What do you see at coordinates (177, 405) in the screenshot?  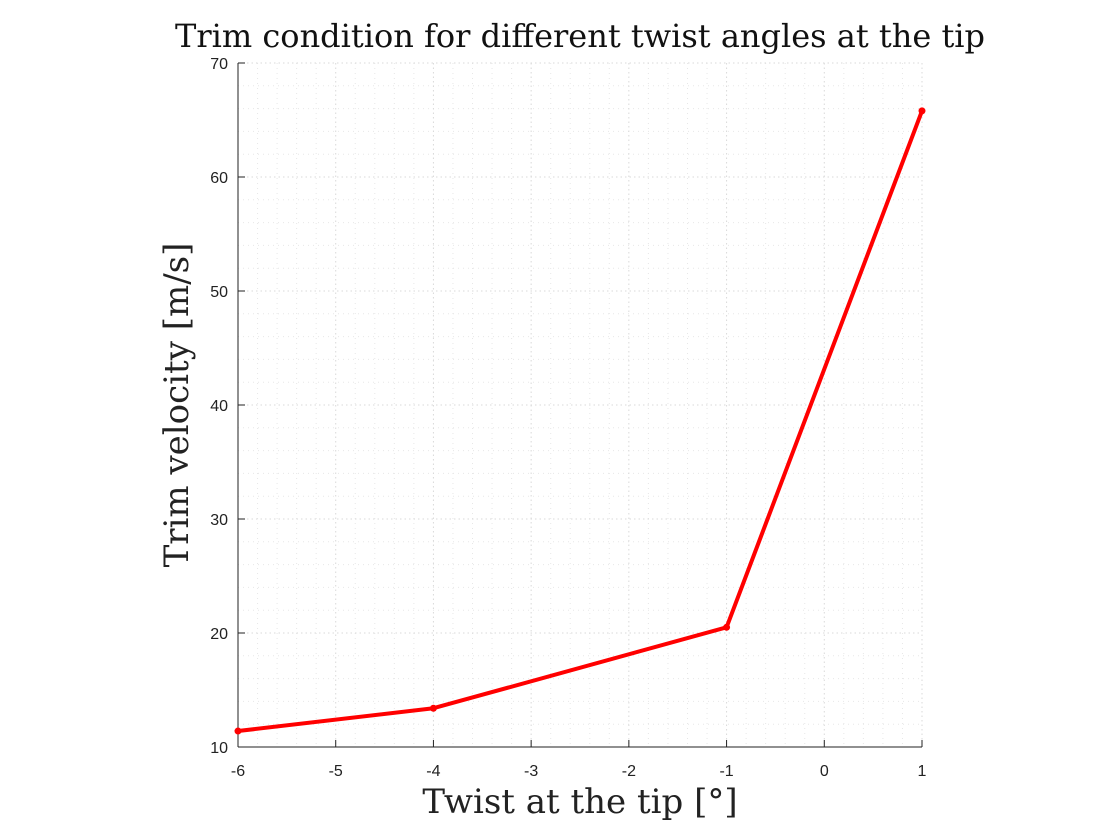 I see `y-axis-label: Trim velocity [m/s]` at bounding box center [177, 405].